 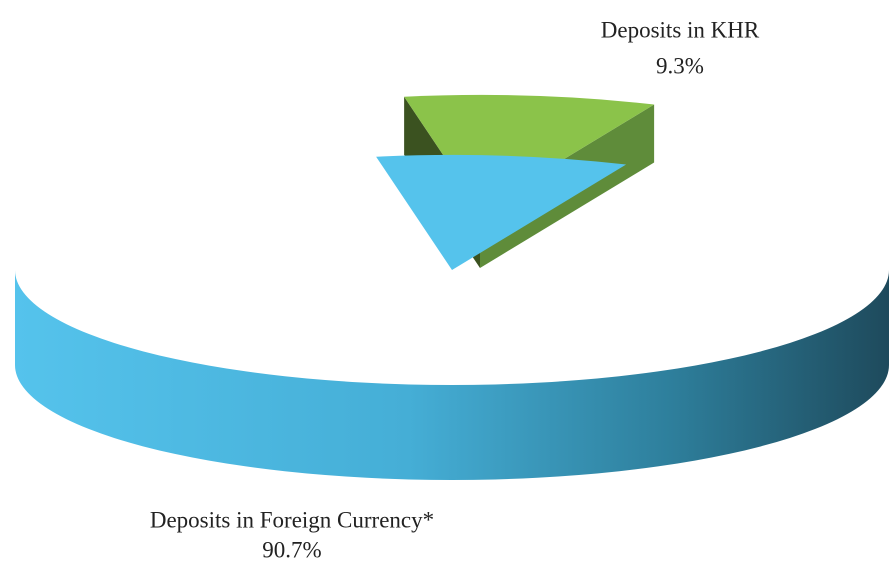 I want to click on slice-value-label: 9.3%, so click(x=680, y=65).